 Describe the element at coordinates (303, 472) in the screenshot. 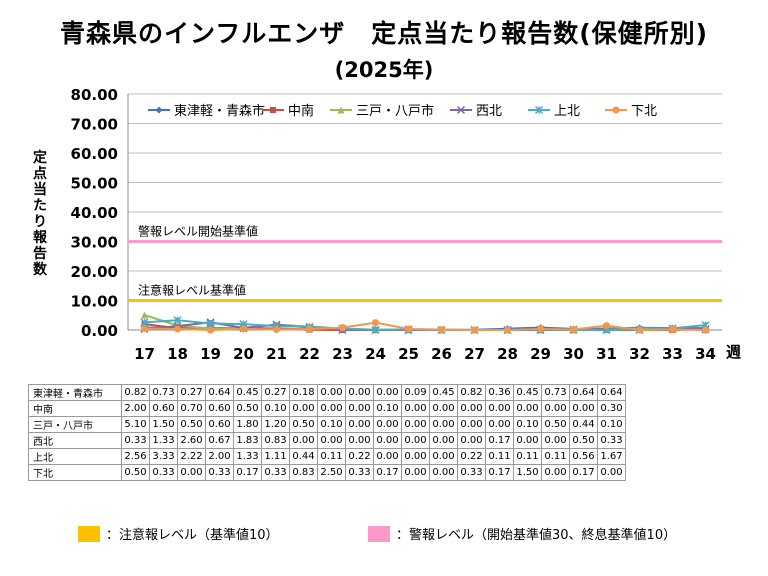

I see `table-cell: 0.83` at that location.